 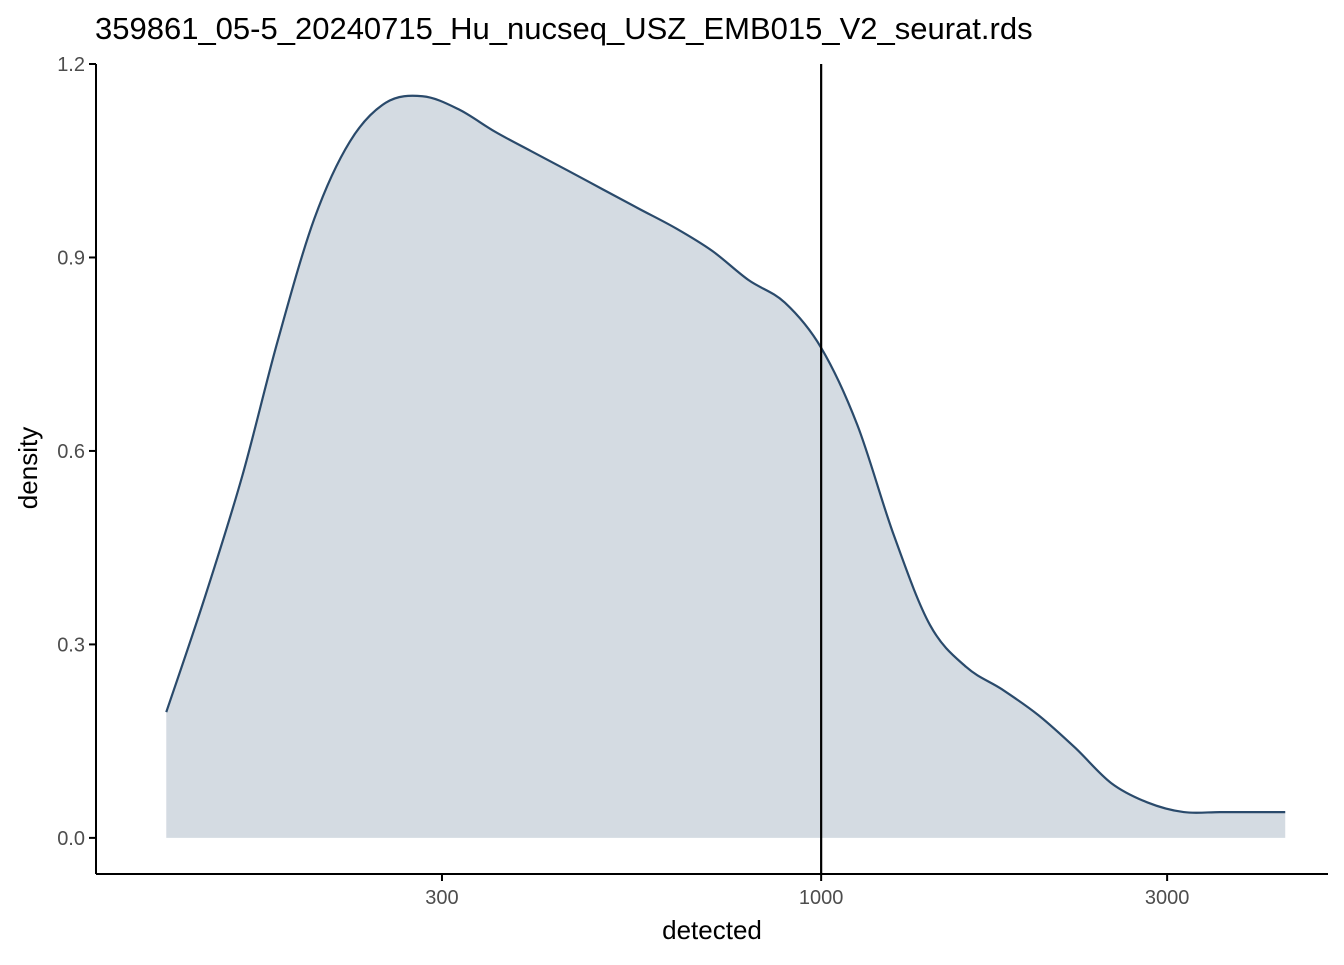 What do you see at coordinates (712, 930) in the screenshot?
I see `x-axis-title: detected` at bounding box center [712, 930].